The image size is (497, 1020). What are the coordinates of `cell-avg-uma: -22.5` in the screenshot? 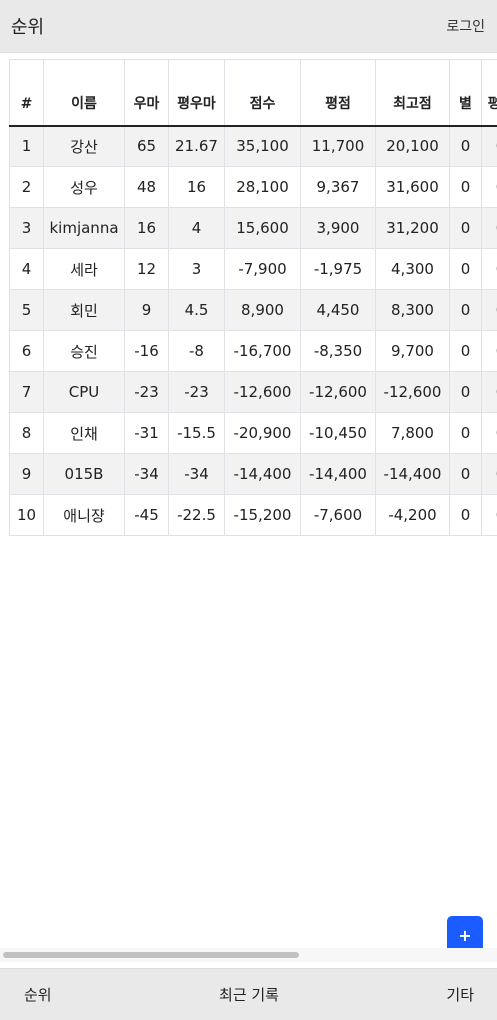 It's located at (196, 515).